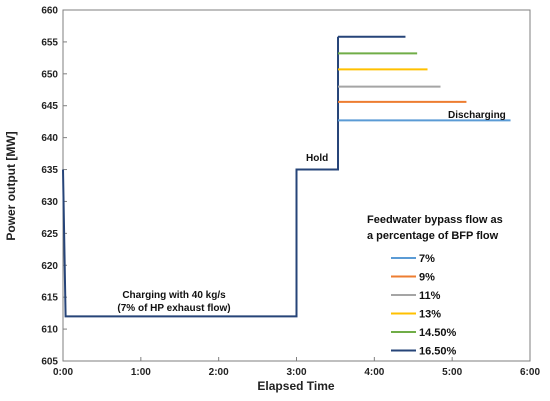 The width and height of the screenshot is (550, 401). I want to click on annotation-charging-line1: Charging with 40 kg/s, so click(174, 295).